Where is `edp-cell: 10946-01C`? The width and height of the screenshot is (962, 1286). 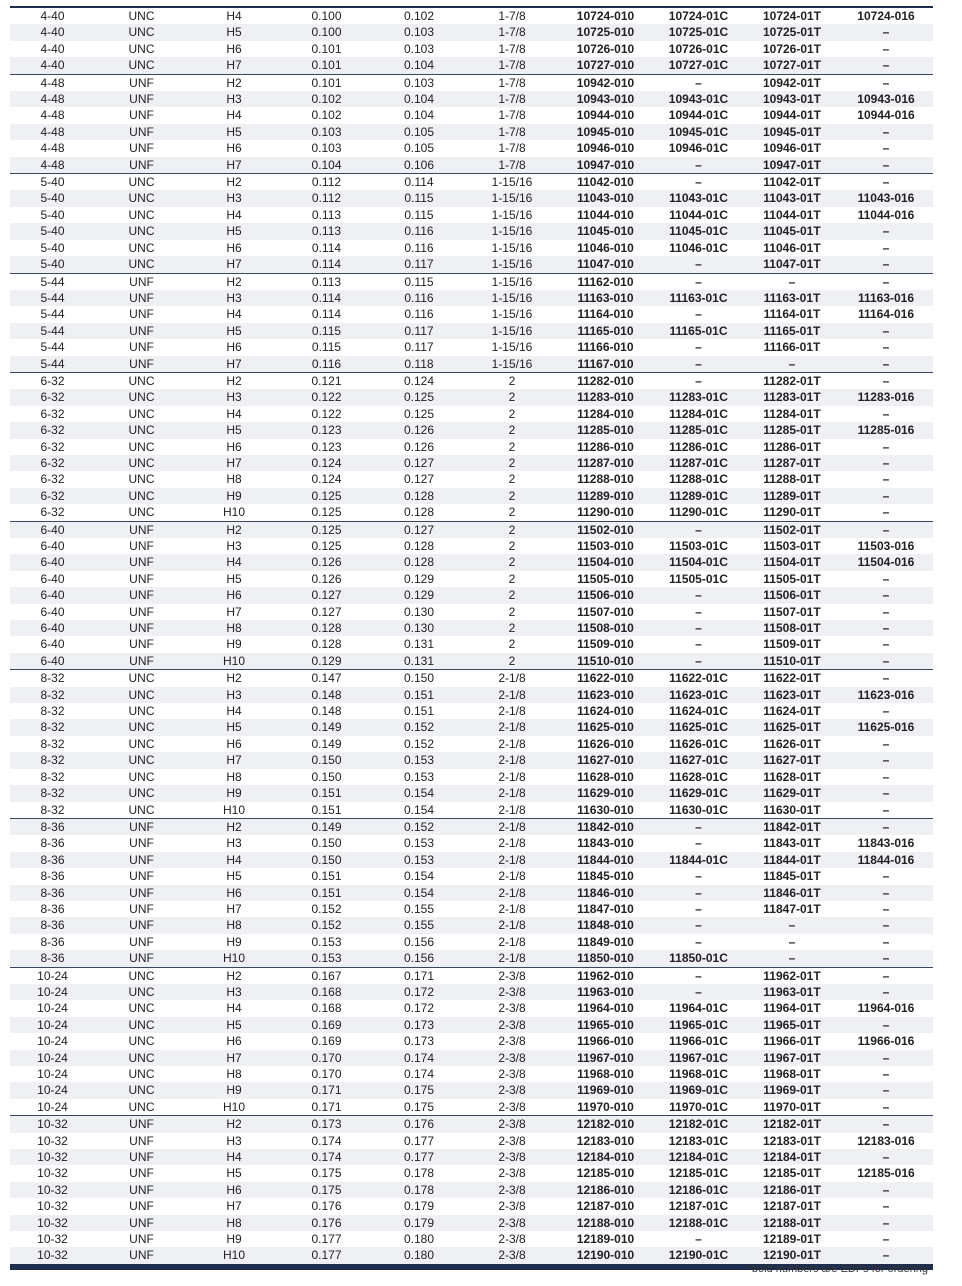
edp-cell: 10946-01C is located at coordinates (698, 148).